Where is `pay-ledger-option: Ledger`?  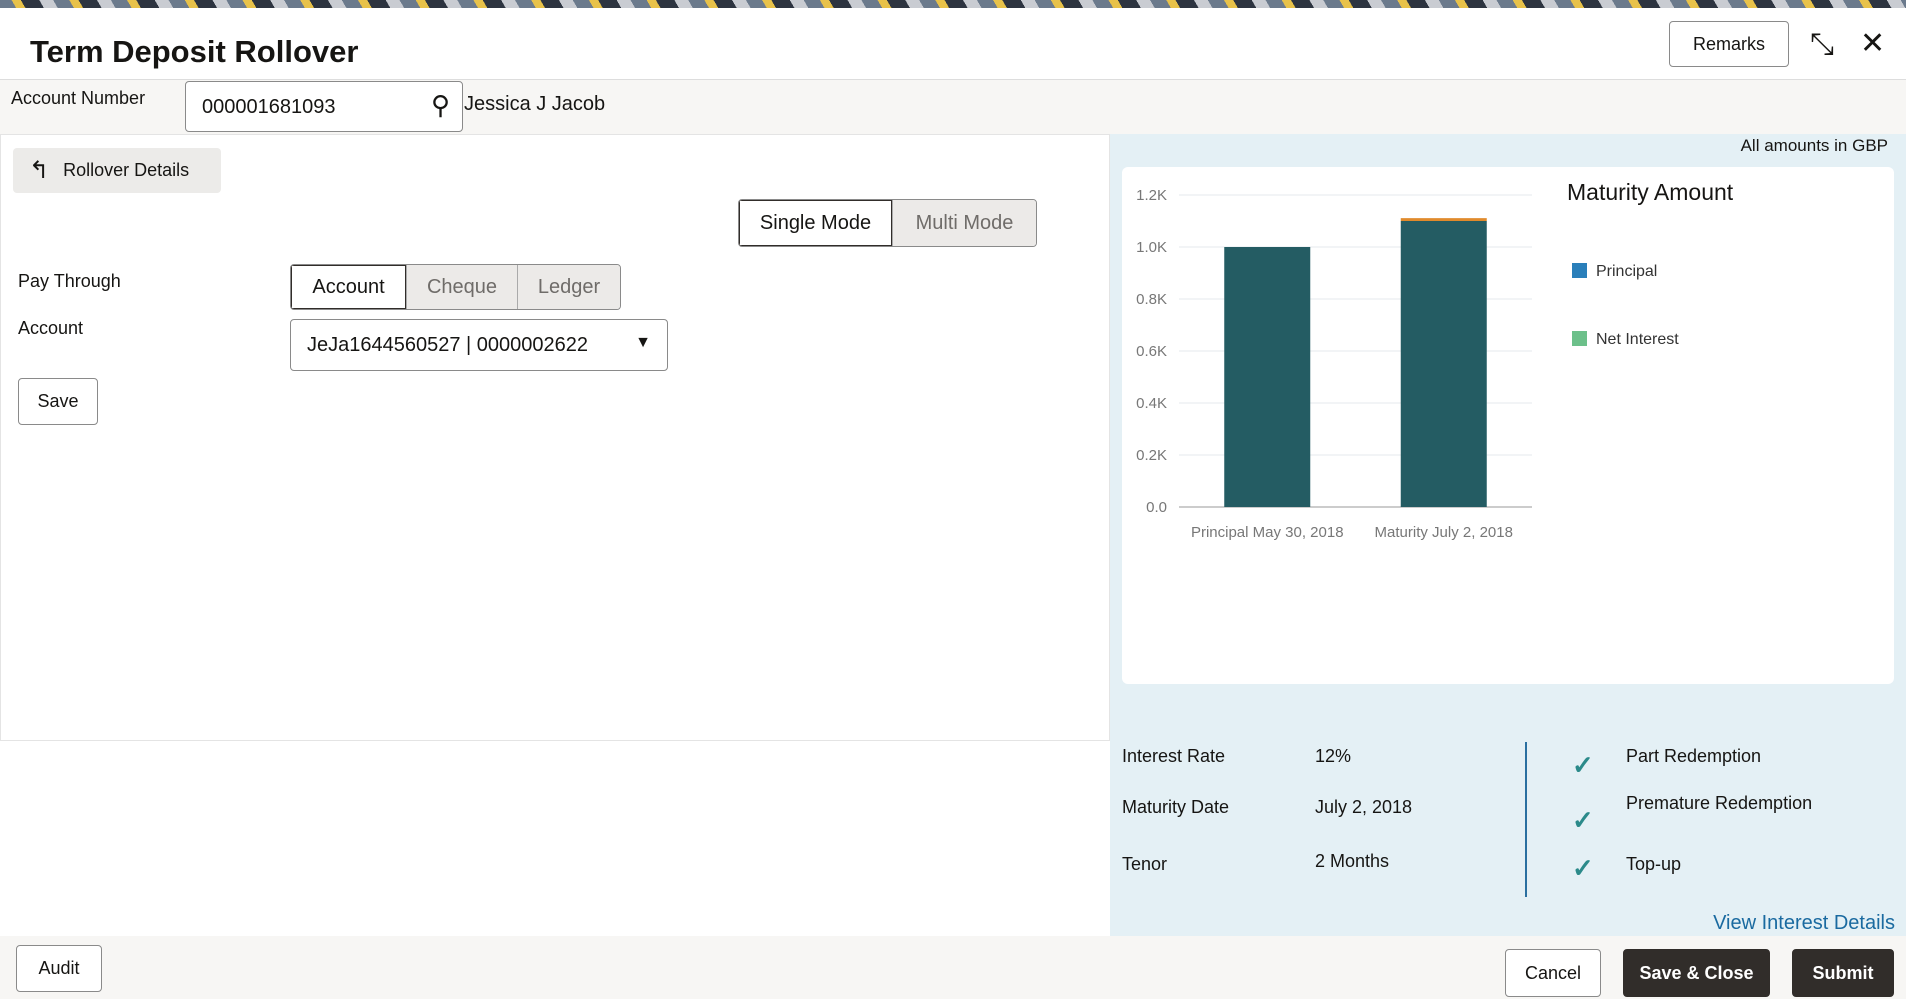 pay-ledger-option: Ledger is located at coordinates (568, 287).